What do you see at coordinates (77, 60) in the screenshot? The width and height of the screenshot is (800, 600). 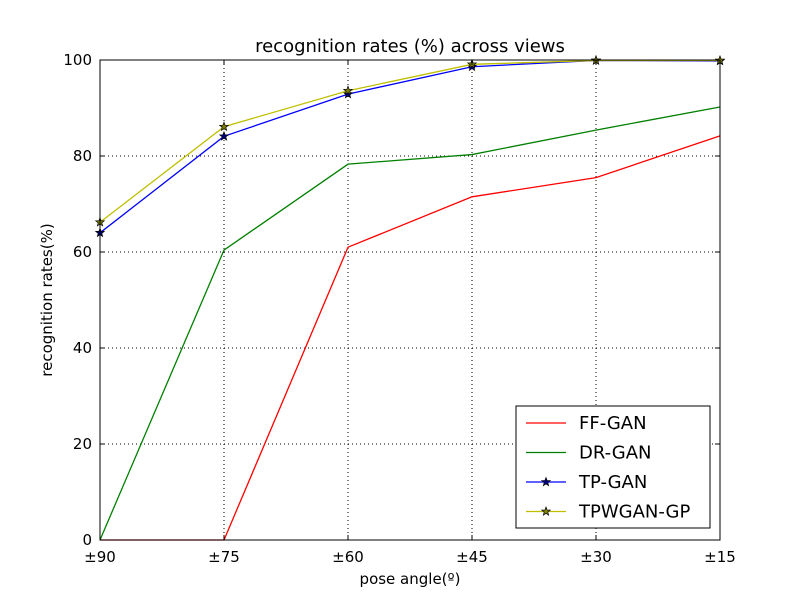 I see `y-tick-label: 100` at bounding box center [77, 60].